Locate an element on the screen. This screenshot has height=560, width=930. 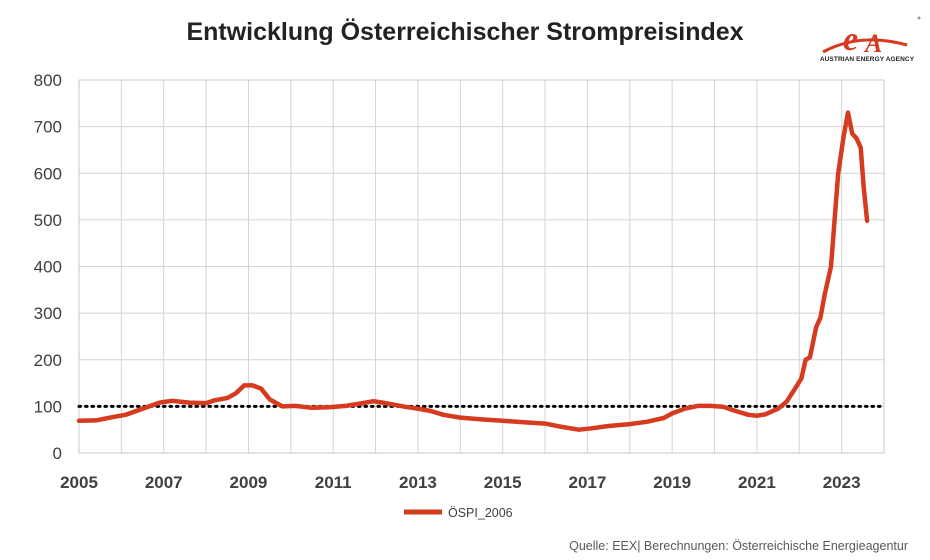
x-tick-label: 2023 is located at coordinates (842, 482).